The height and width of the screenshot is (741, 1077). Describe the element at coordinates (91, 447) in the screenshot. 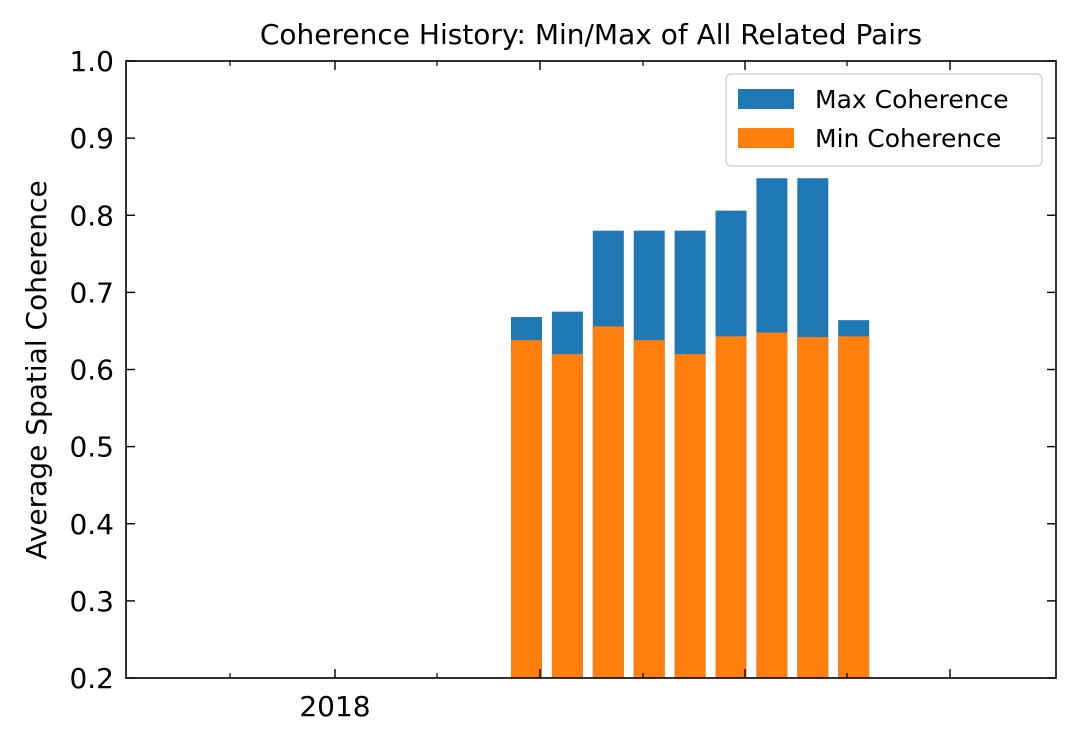

I see `y-tick-label: 0.5` at that location.